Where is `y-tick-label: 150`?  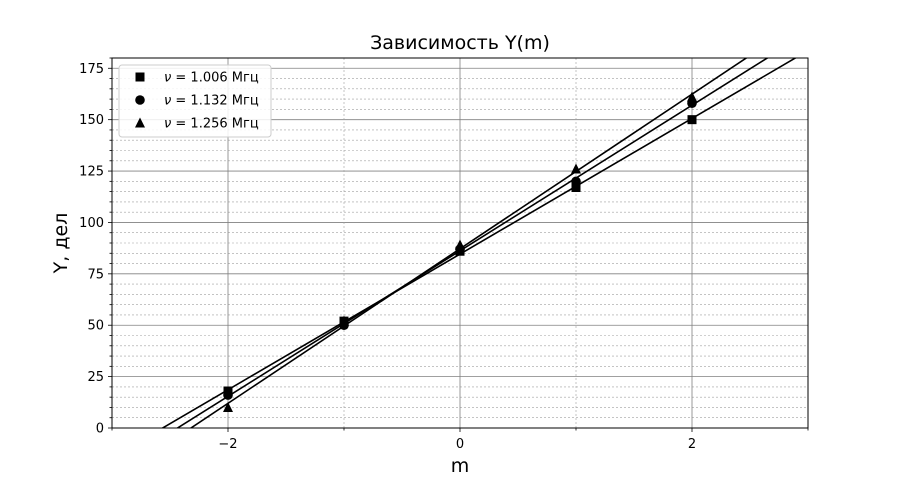 y-tick-label: 150 is located at coordinates (91, 120).